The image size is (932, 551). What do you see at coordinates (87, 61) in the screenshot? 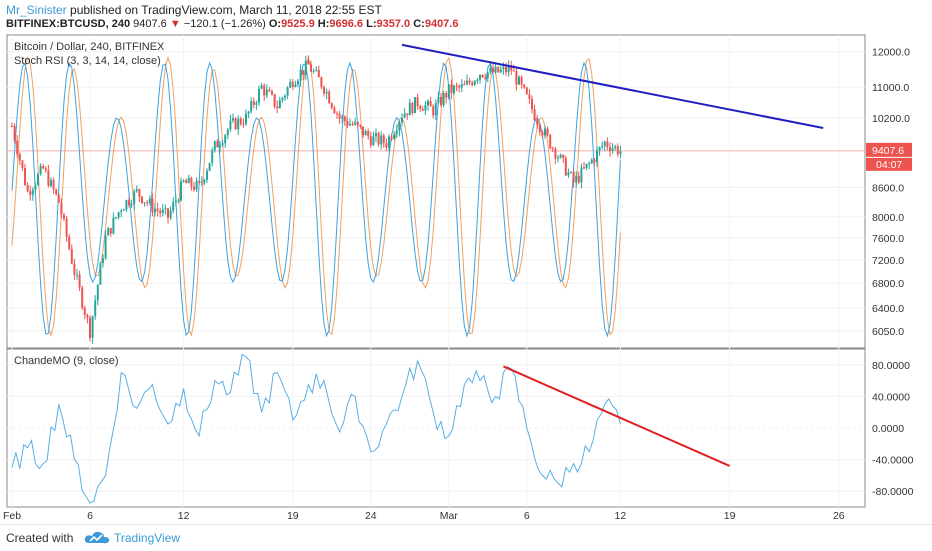
I see `stoch-rsi-label: Stoch RSI (3, 3, 14, 14, close)` at bounding box center [87, 61].